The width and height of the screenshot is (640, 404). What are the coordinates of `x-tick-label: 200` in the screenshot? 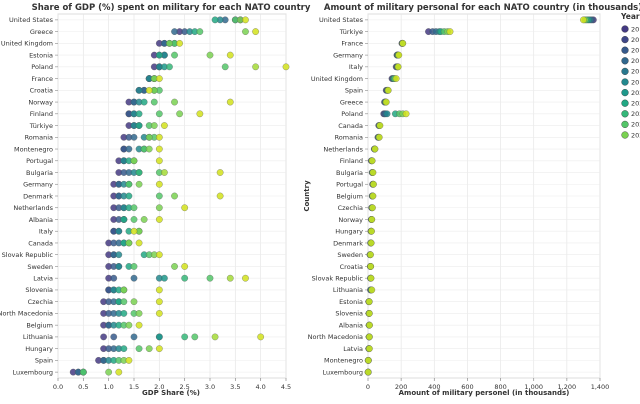 It's located at (401, 387).